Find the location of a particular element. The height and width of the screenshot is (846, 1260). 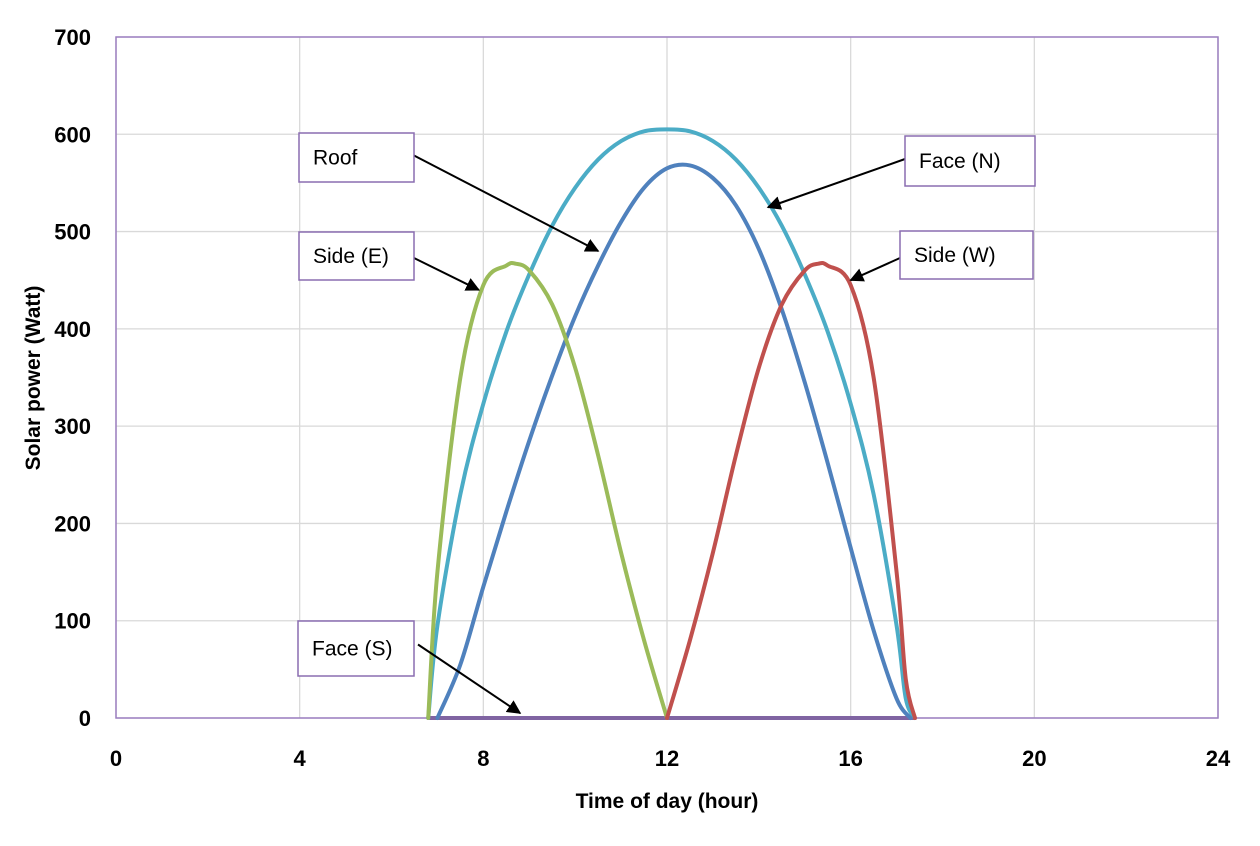

callout-label: Face (S) is located at coordinates (352, 649).